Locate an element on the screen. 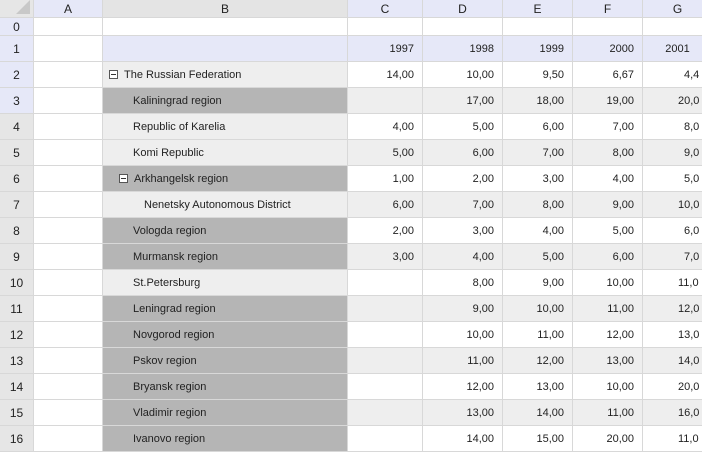 The width and height of the screenshot is (702, 454). year-header-cell: 2001 is located at coordinates (672, 49).